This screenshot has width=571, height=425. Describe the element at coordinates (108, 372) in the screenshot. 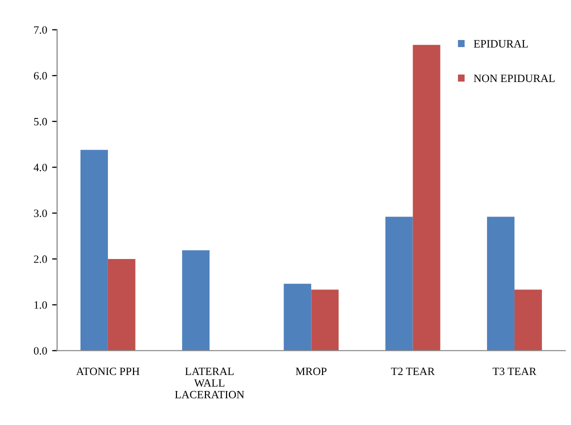

I see `x-tick-label: ATONIC PPH` at that location.